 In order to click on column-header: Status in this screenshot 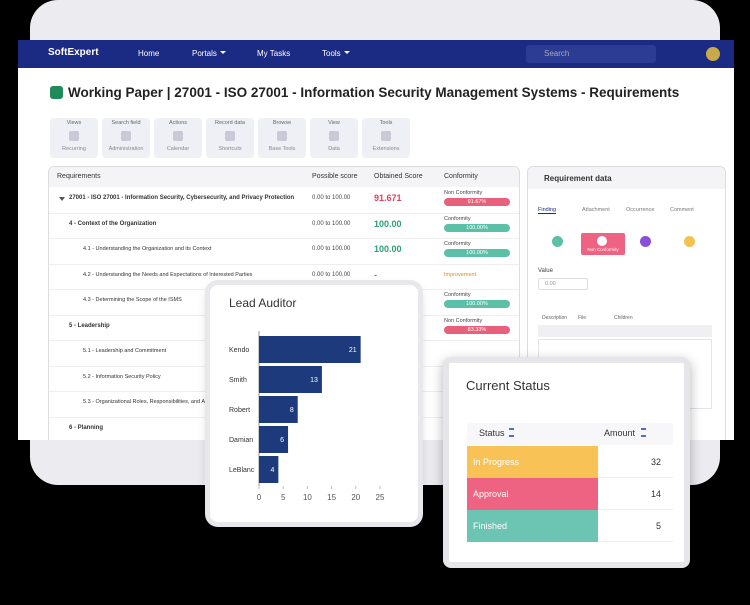, I will do `click(492, 433)`.